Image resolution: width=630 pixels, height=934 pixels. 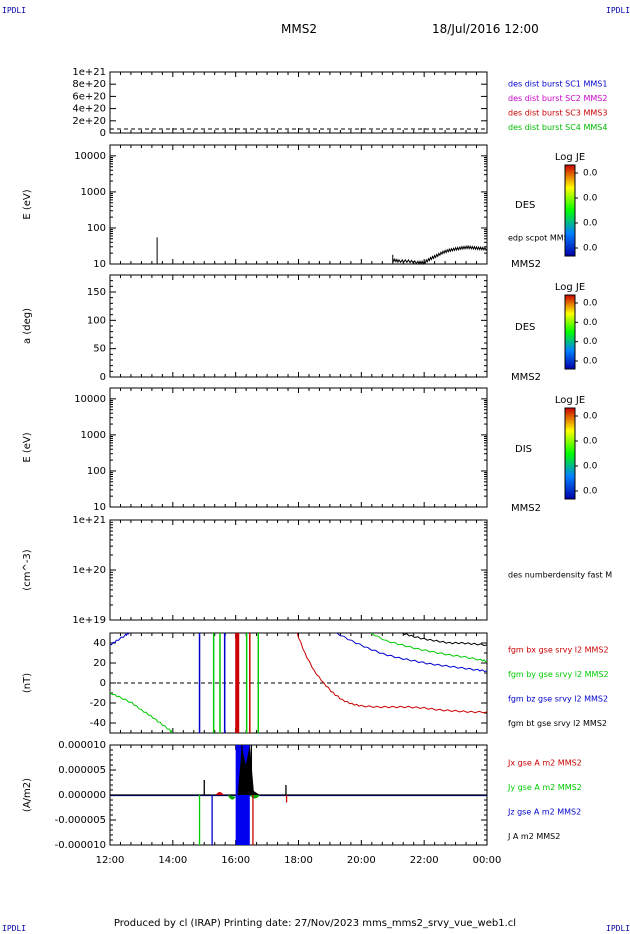 What do you see at coordinates (82, 745) in the screenshot?
I see `y-tick-label: 0.000010` at bounding box center [82, 745].